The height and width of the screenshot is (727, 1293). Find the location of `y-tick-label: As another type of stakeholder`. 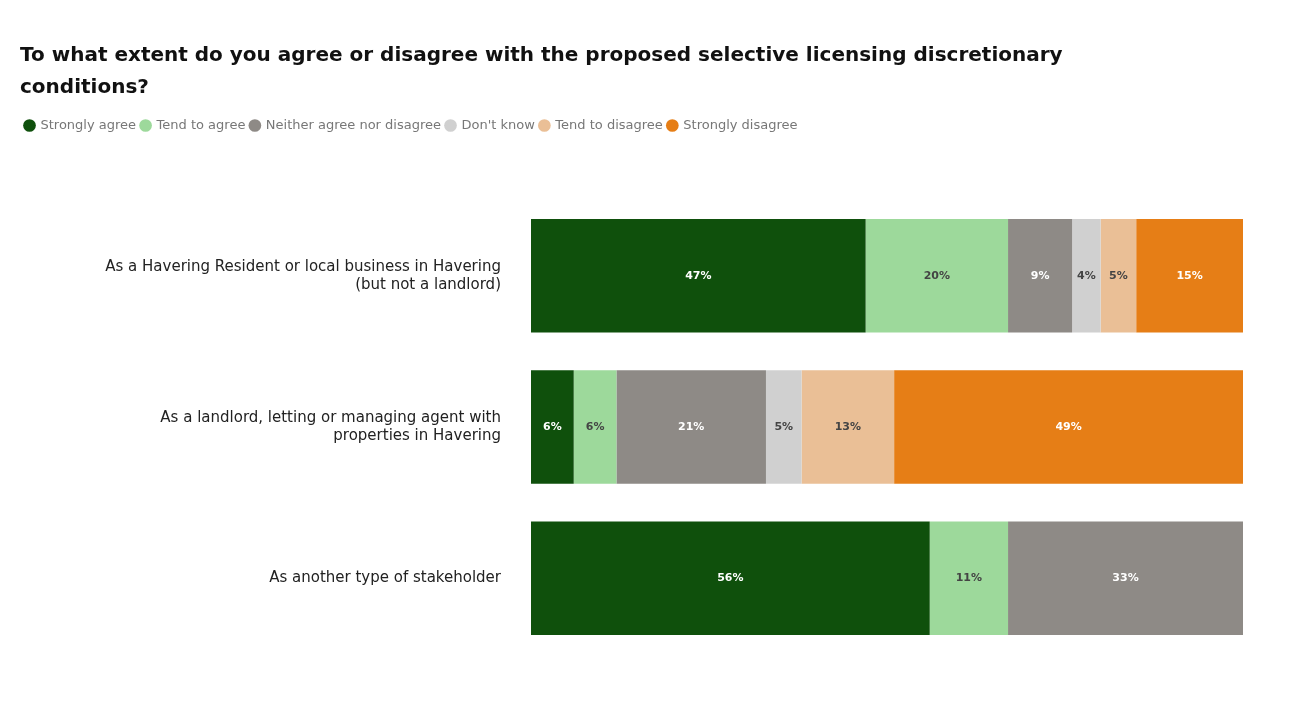

y-tick-label: As another type of stakeholder is located at coordinates (385, 577).